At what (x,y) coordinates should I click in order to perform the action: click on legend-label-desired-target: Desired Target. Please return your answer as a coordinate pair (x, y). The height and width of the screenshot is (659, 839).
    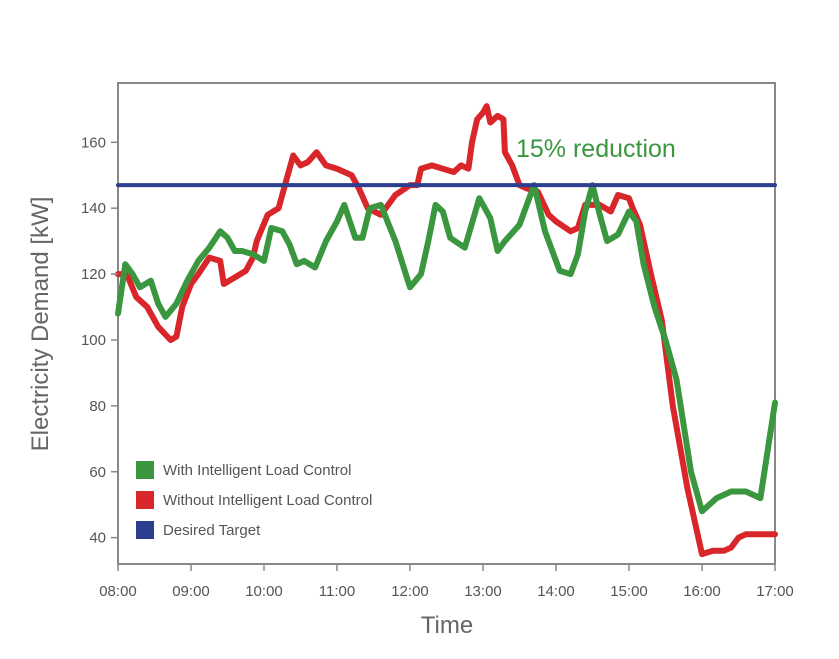
    Looking at the image, I should click on (212, 530).